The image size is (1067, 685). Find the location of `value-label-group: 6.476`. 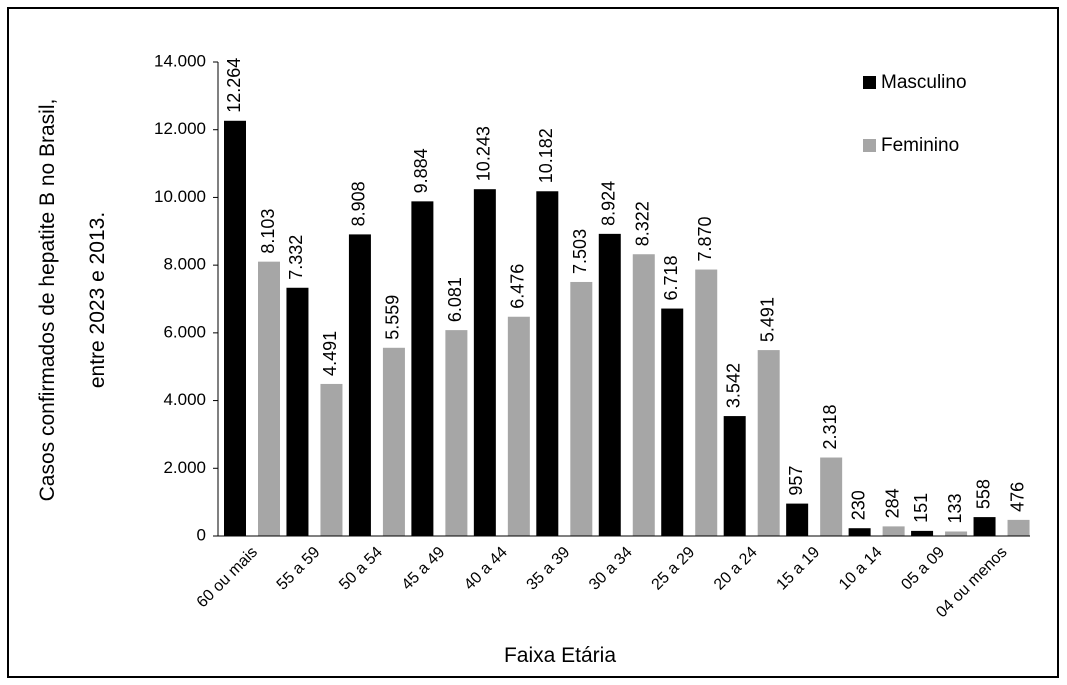

value-label-group: 6.476 is located at coordinates (518, 286).